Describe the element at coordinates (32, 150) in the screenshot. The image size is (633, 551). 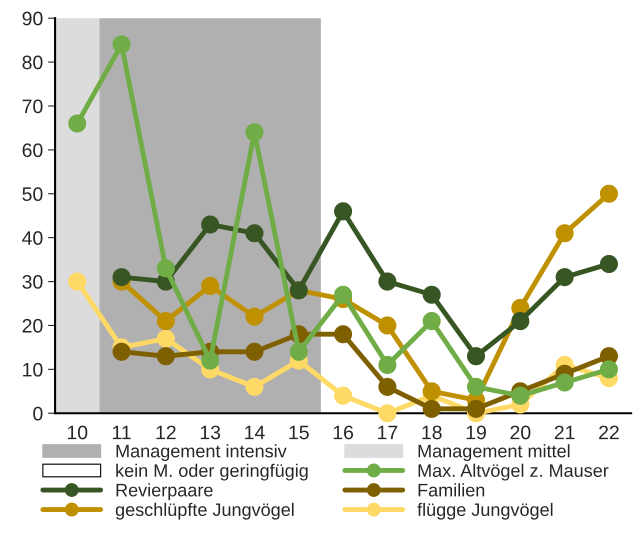
I see `y-tick-label: 60` at that location.